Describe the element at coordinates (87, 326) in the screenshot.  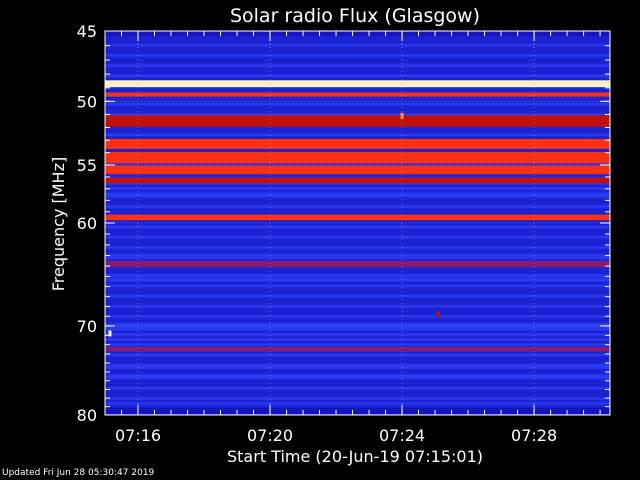
I see `y-tick-label: 70` at that location.